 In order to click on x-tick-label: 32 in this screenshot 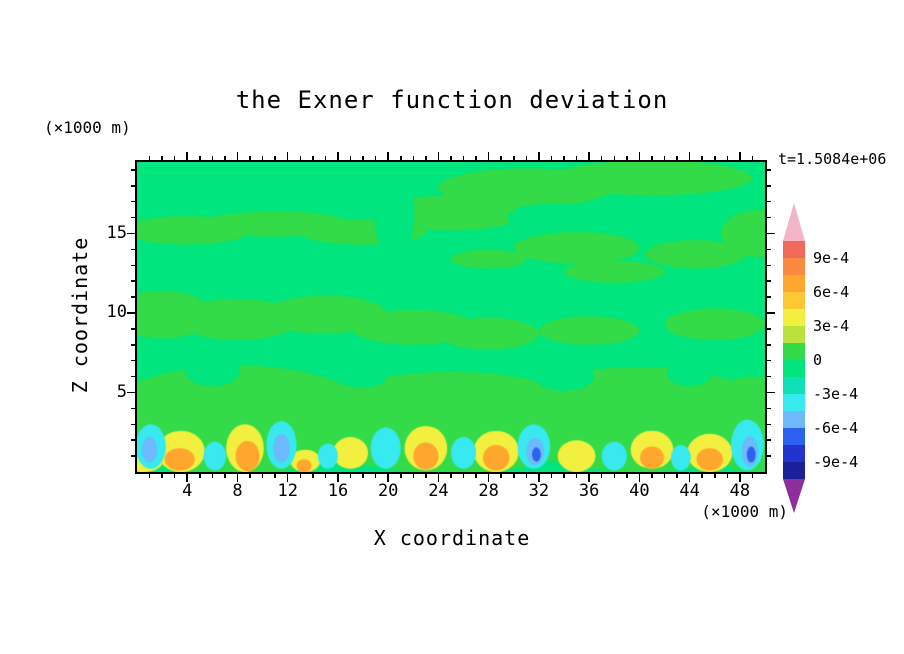, I will do `click(539, 491)`.